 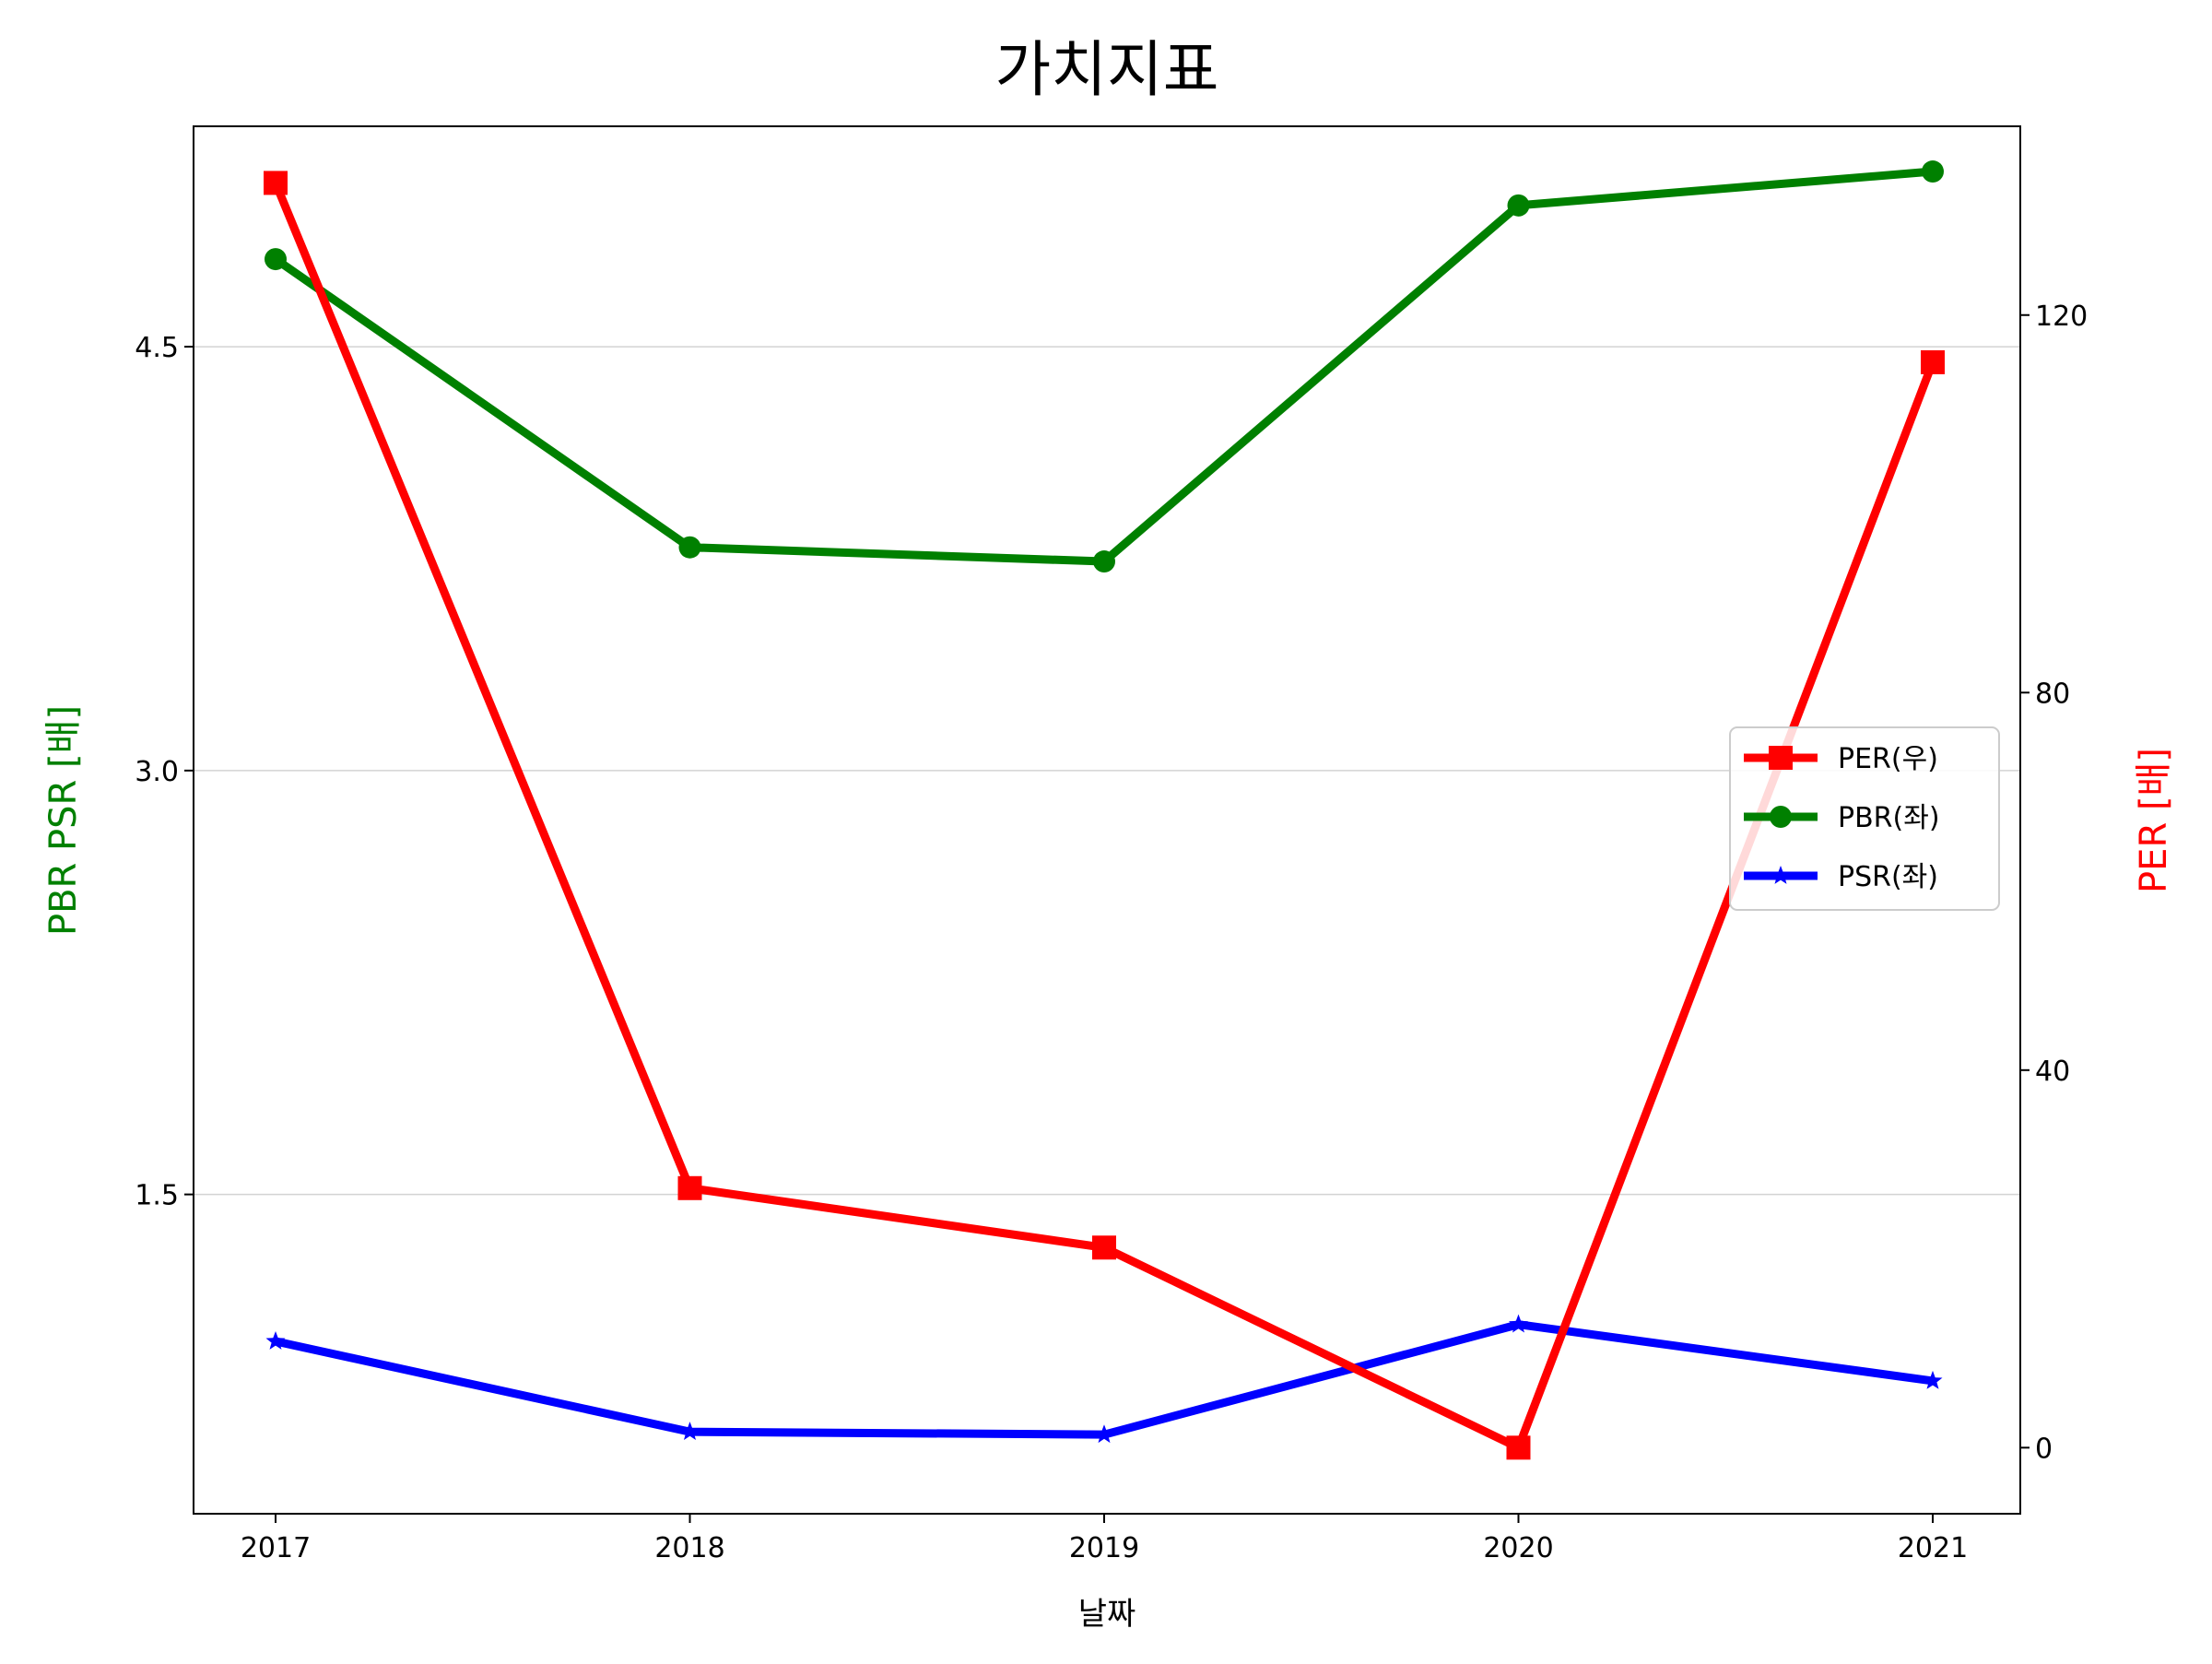 I want to click on legend-label-per: PER(우), so click(x=1888, y=759).